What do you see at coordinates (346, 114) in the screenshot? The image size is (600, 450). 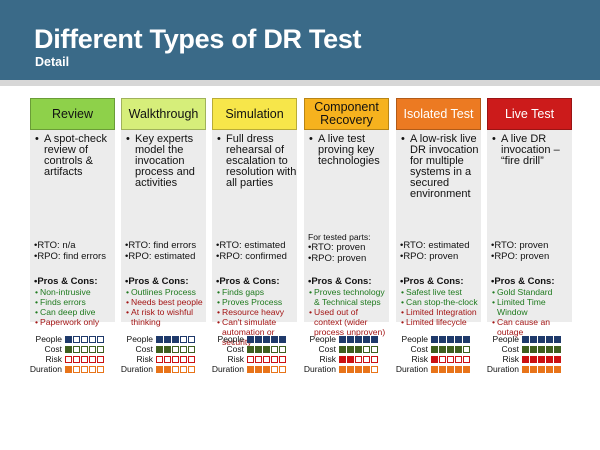 I see `column-header: Component Recovery` at bounding box center [346, 114].